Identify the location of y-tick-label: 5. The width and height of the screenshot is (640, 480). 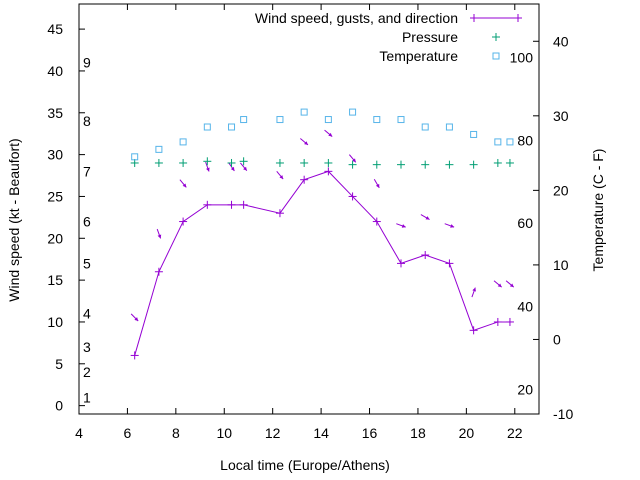
(59, 364).